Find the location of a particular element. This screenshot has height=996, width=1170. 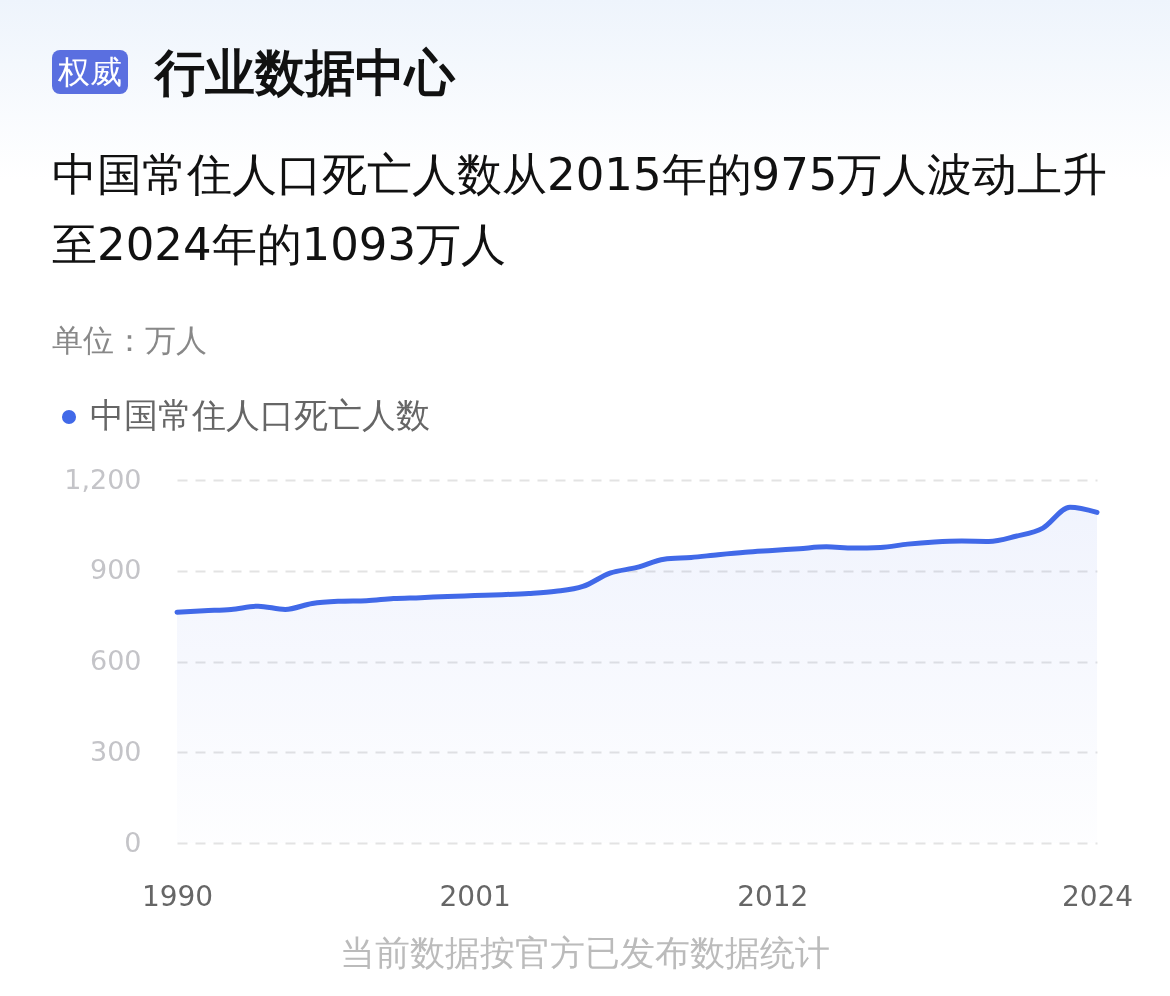

x-tick-label: 2012 is located at coordinates (773, 896).